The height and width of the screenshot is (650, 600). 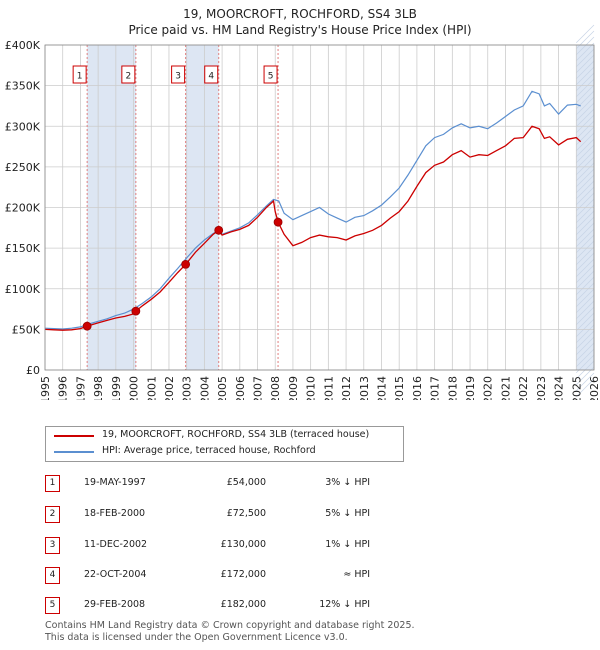 I want to click on x-tick-label: 1995, so click(x=45, y=388).